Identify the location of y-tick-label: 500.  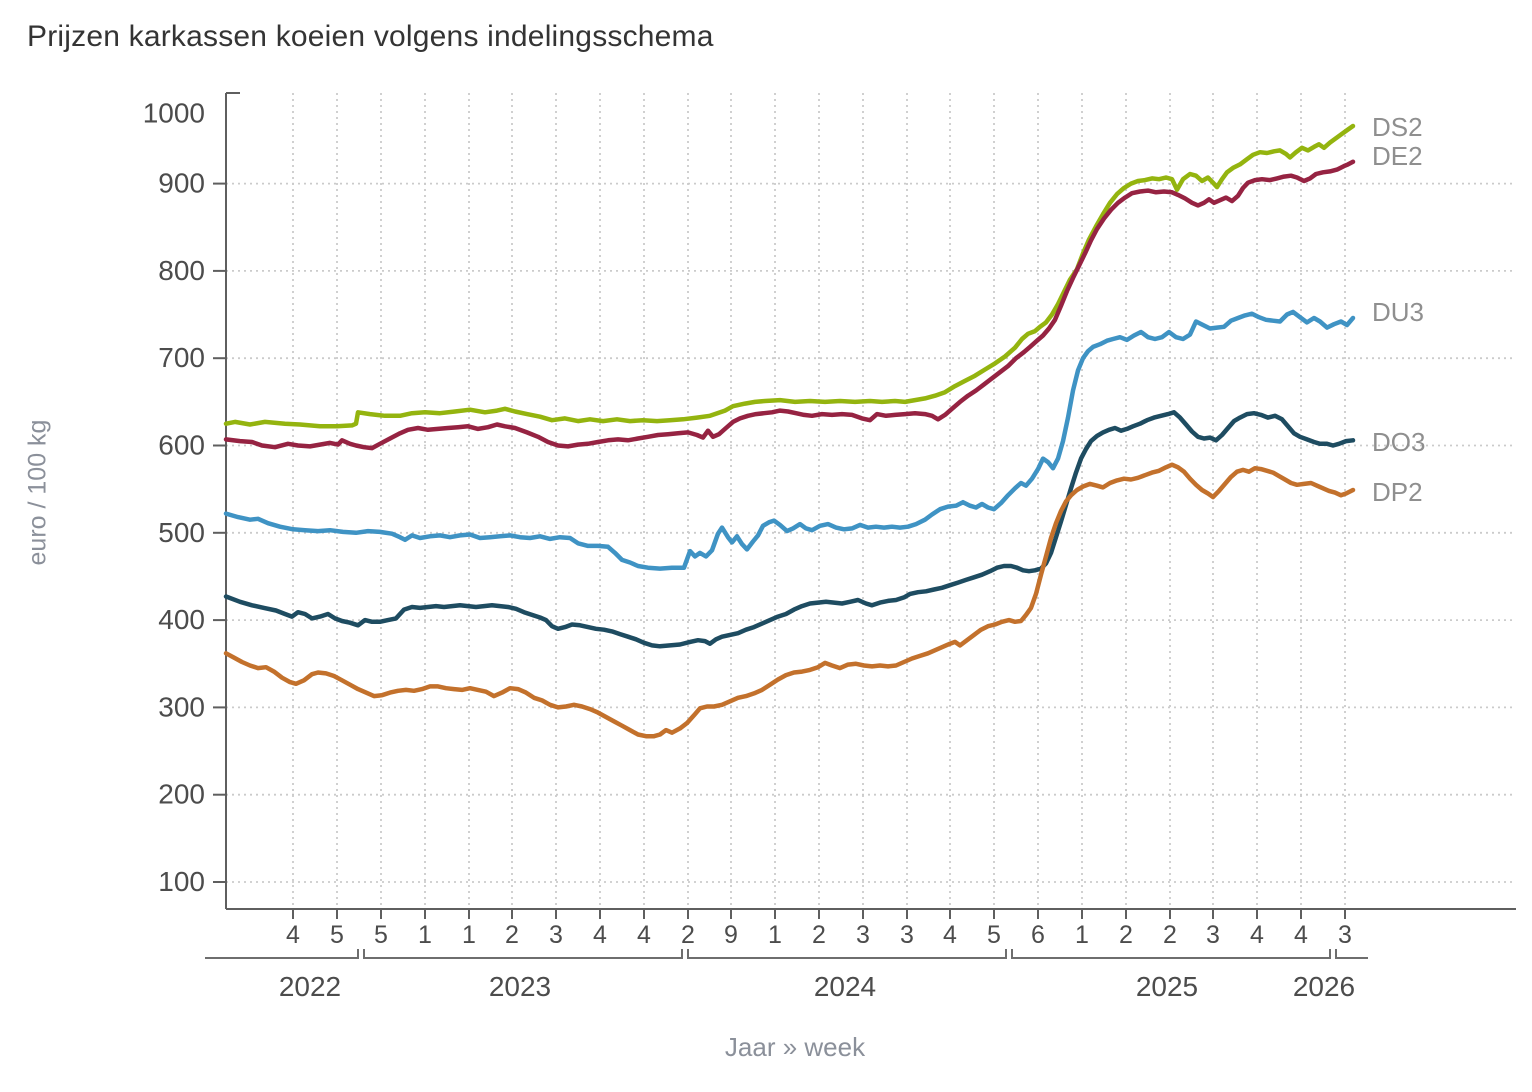
(181, 532).